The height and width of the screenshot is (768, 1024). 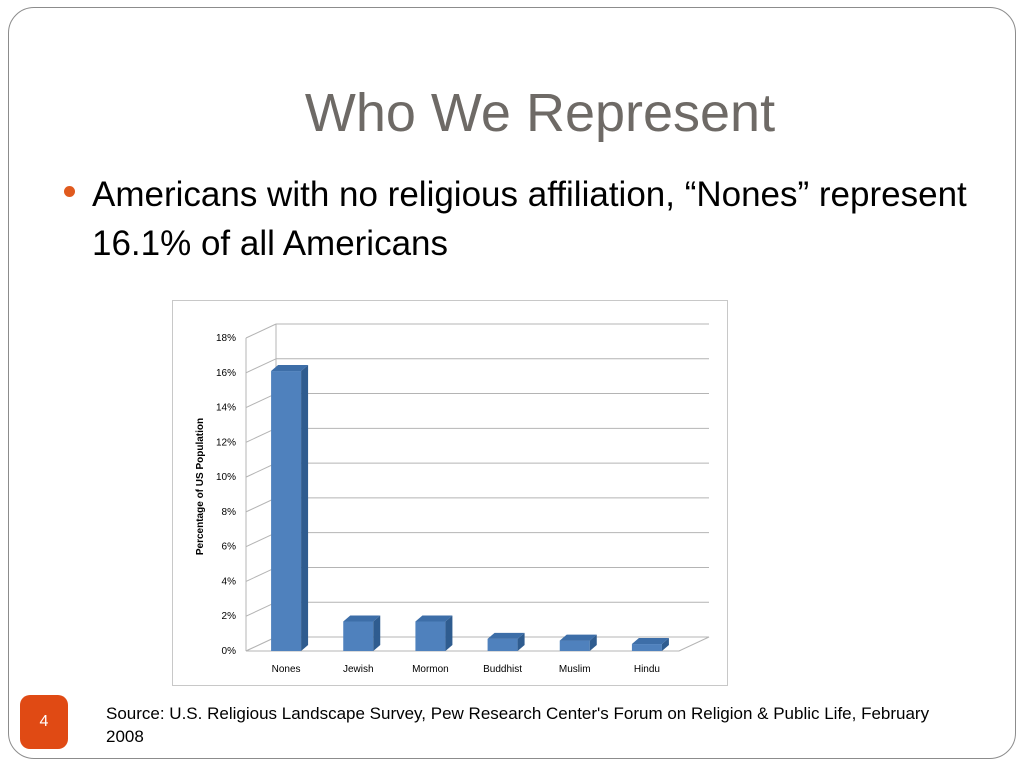 What do you see at coordinates (226, 338) in the screenshot?
I see `y-tick-label: 18%` at bounding box center [226, 338].